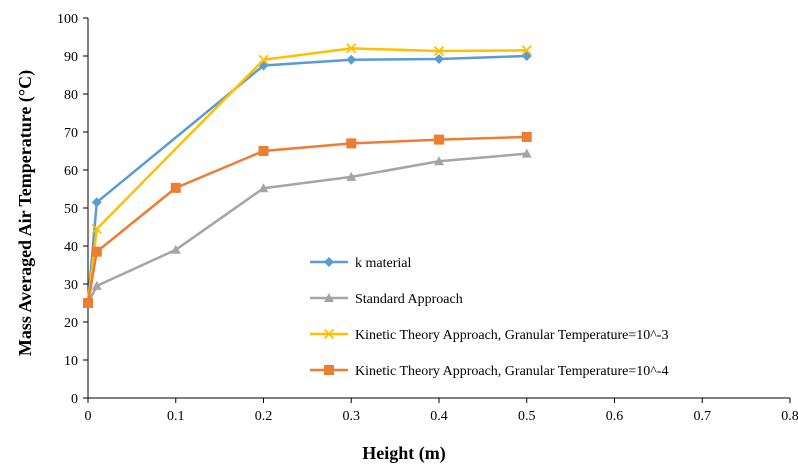 The height and width of the screenshot is (468, 798). I want to click on y-tick-label: 70, so click(71, 133).